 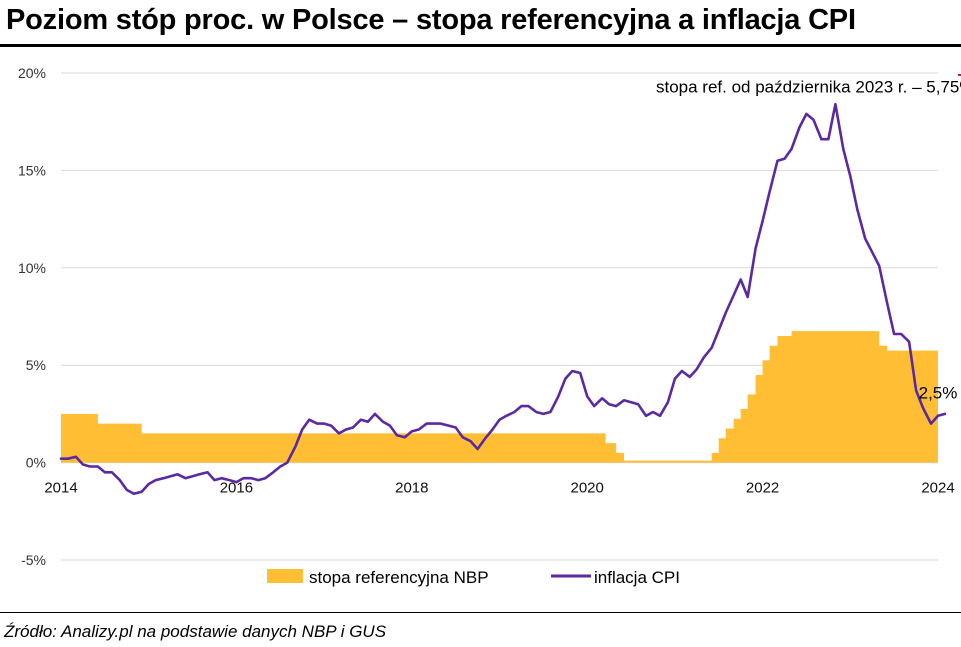 What do you see at coordinates (32, 170) in the screenshot?
I see `y-tick-label: 15%` at bounding box center [32, 170].